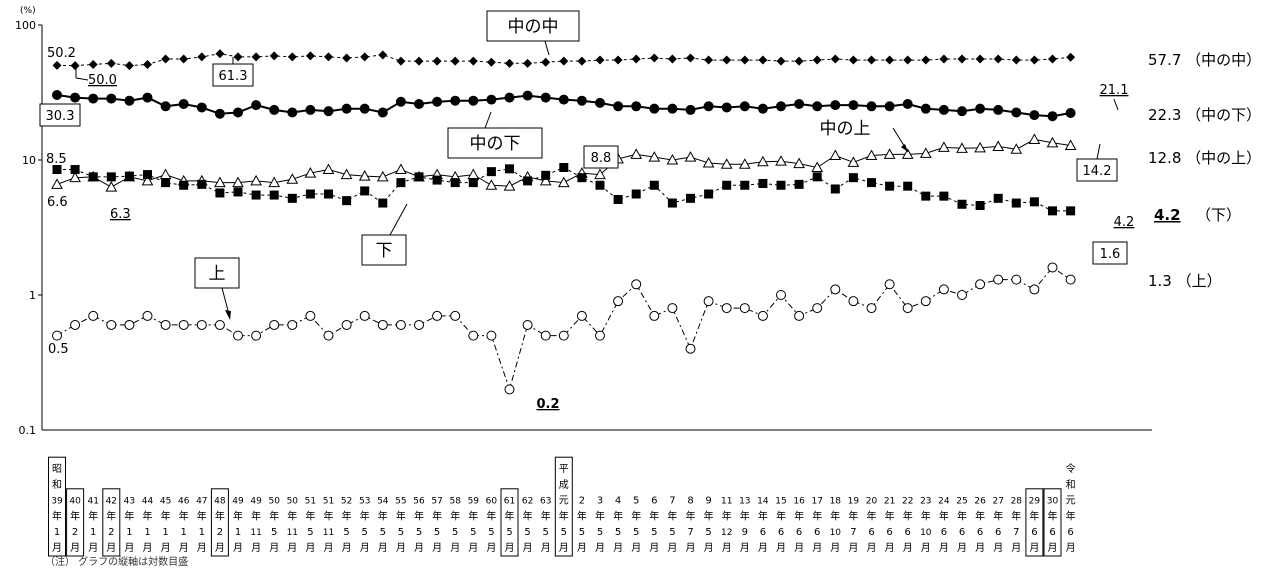 Image resolution: width=1282 pixels, height=568 pixels. What do you see at coordinates (745, 532) in the screenshot?
I see `x-tick-text-38-2: 9` at bounding box center [745, 532].